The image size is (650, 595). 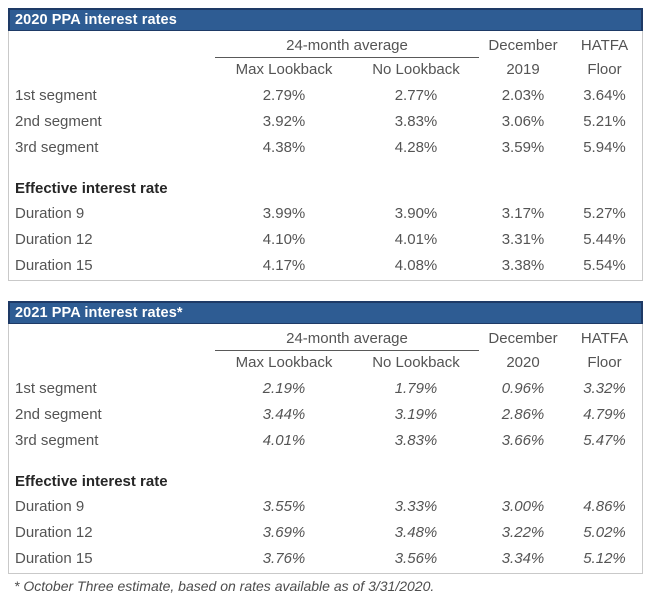 I want to click on rate-value: 3.66%, so click(x=523, y=440).